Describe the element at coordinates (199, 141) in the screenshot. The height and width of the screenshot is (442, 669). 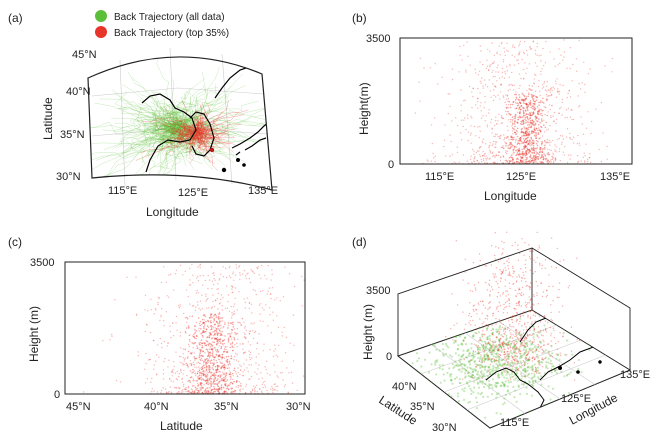
I see `panel-a-trajectory-top` at that location.